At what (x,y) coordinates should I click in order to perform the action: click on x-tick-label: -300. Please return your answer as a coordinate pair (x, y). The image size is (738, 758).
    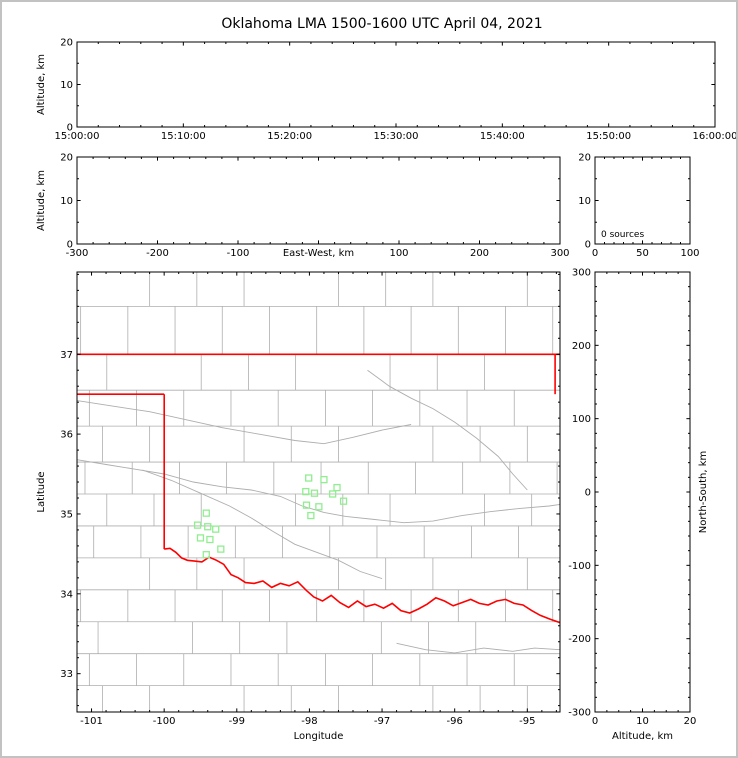
    Looking at the image, I should click on (77, 253).